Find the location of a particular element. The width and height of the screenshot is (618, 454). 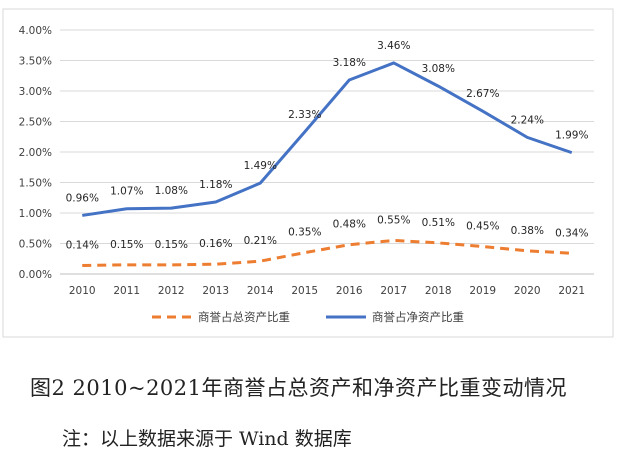

x-tick-label: 2015 is located at coordinates (304, 291).